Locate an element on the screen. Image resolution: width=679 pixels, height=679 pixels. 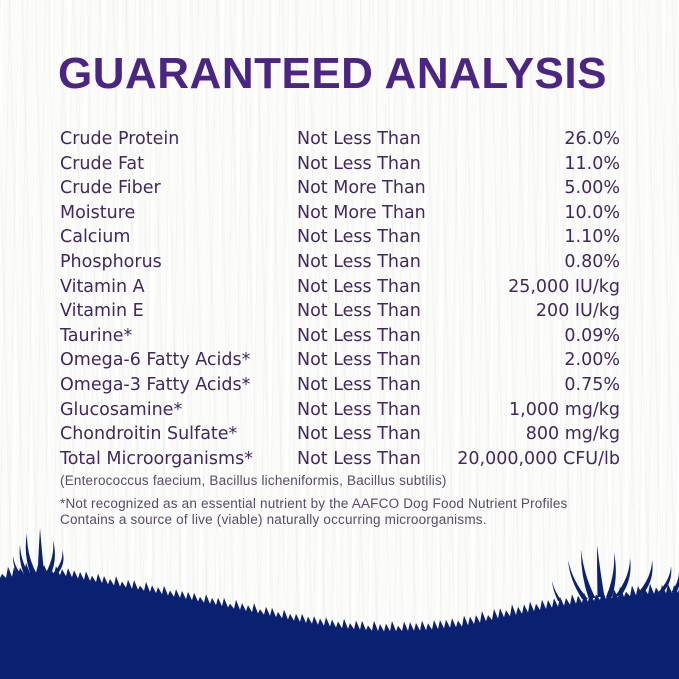
nutrient-name: Taurine* is located at coordinates (96, 335).